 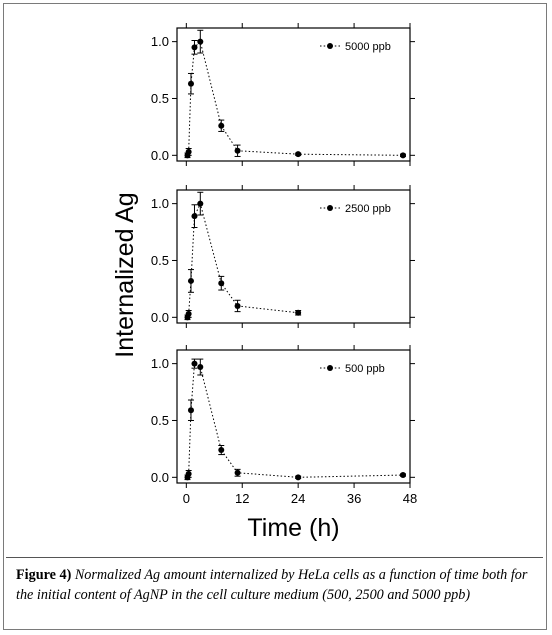 I want to click on x-tick-label: 24, so click(x=298, y=498).